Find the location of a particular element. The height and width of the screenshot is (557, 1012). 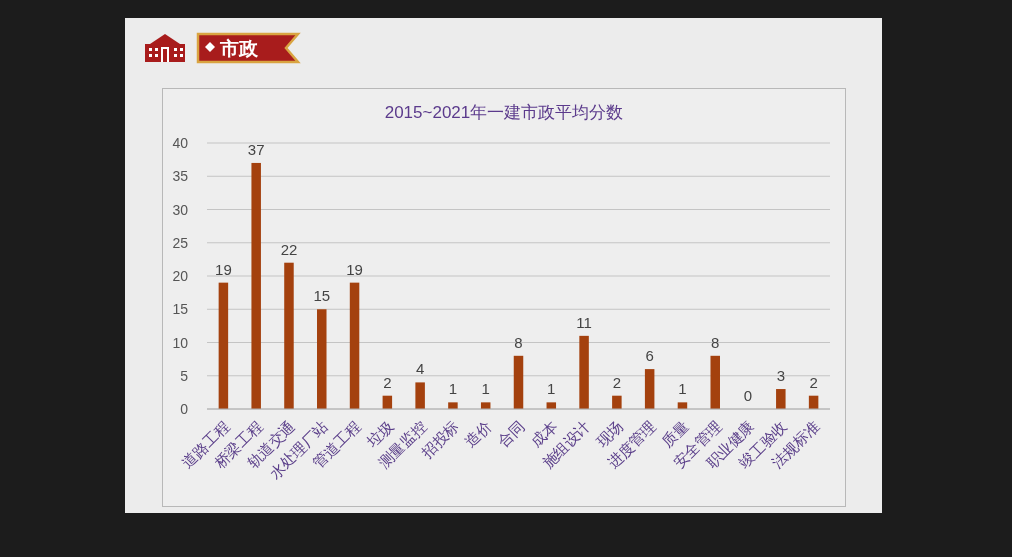

ytick: 15 is located at coordinates (180, 309).